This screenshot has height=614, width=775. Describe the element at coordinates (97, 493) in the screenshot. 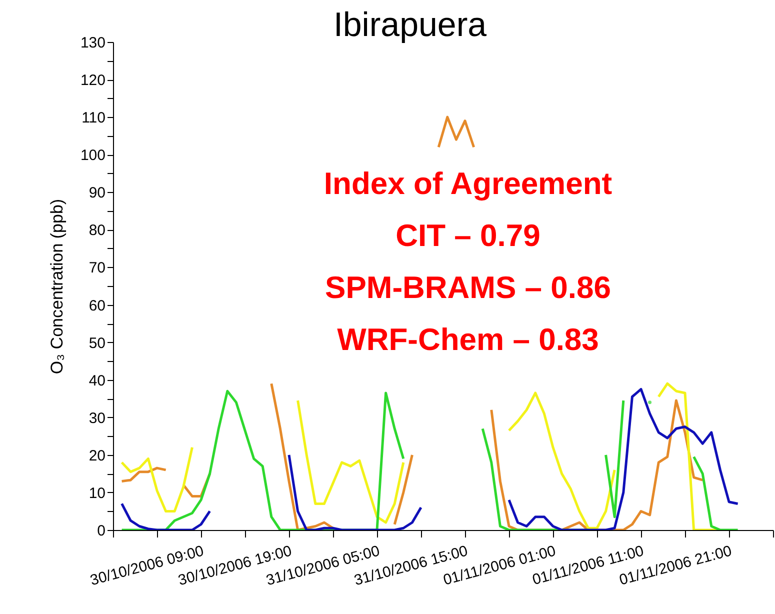

I see `y-tick-label: 10` at that location.